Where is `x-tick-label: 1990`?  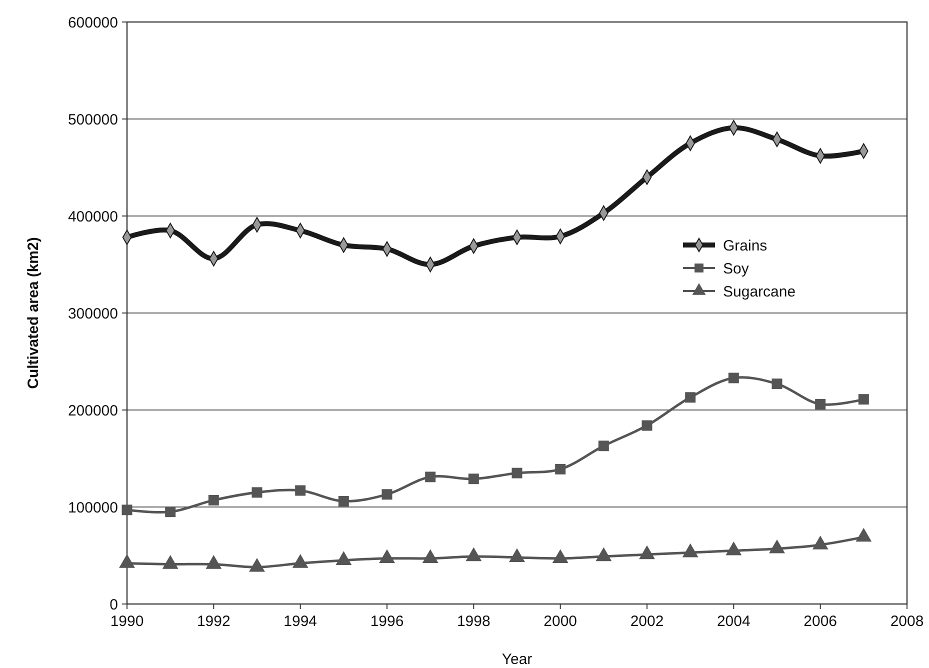 x-tick-label: 1990 is located at coordinates (127, 621).